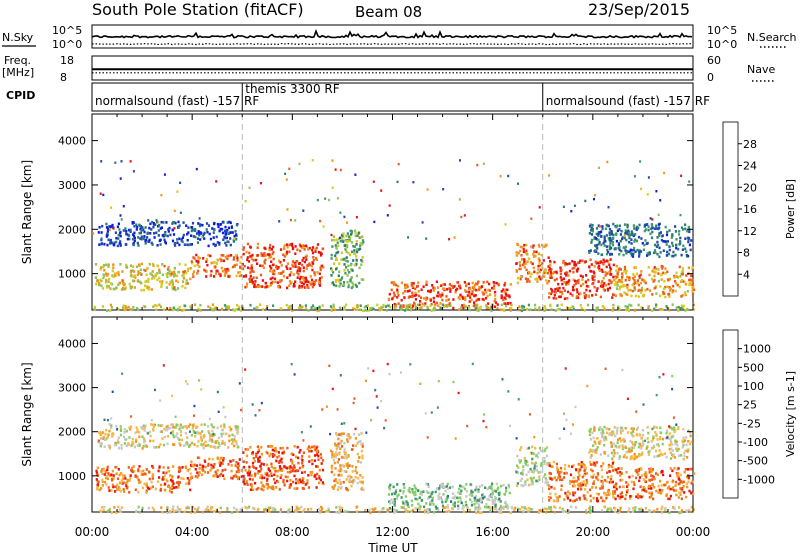  I want to click on colorbar-tick-label: 24, so click(750, 166).